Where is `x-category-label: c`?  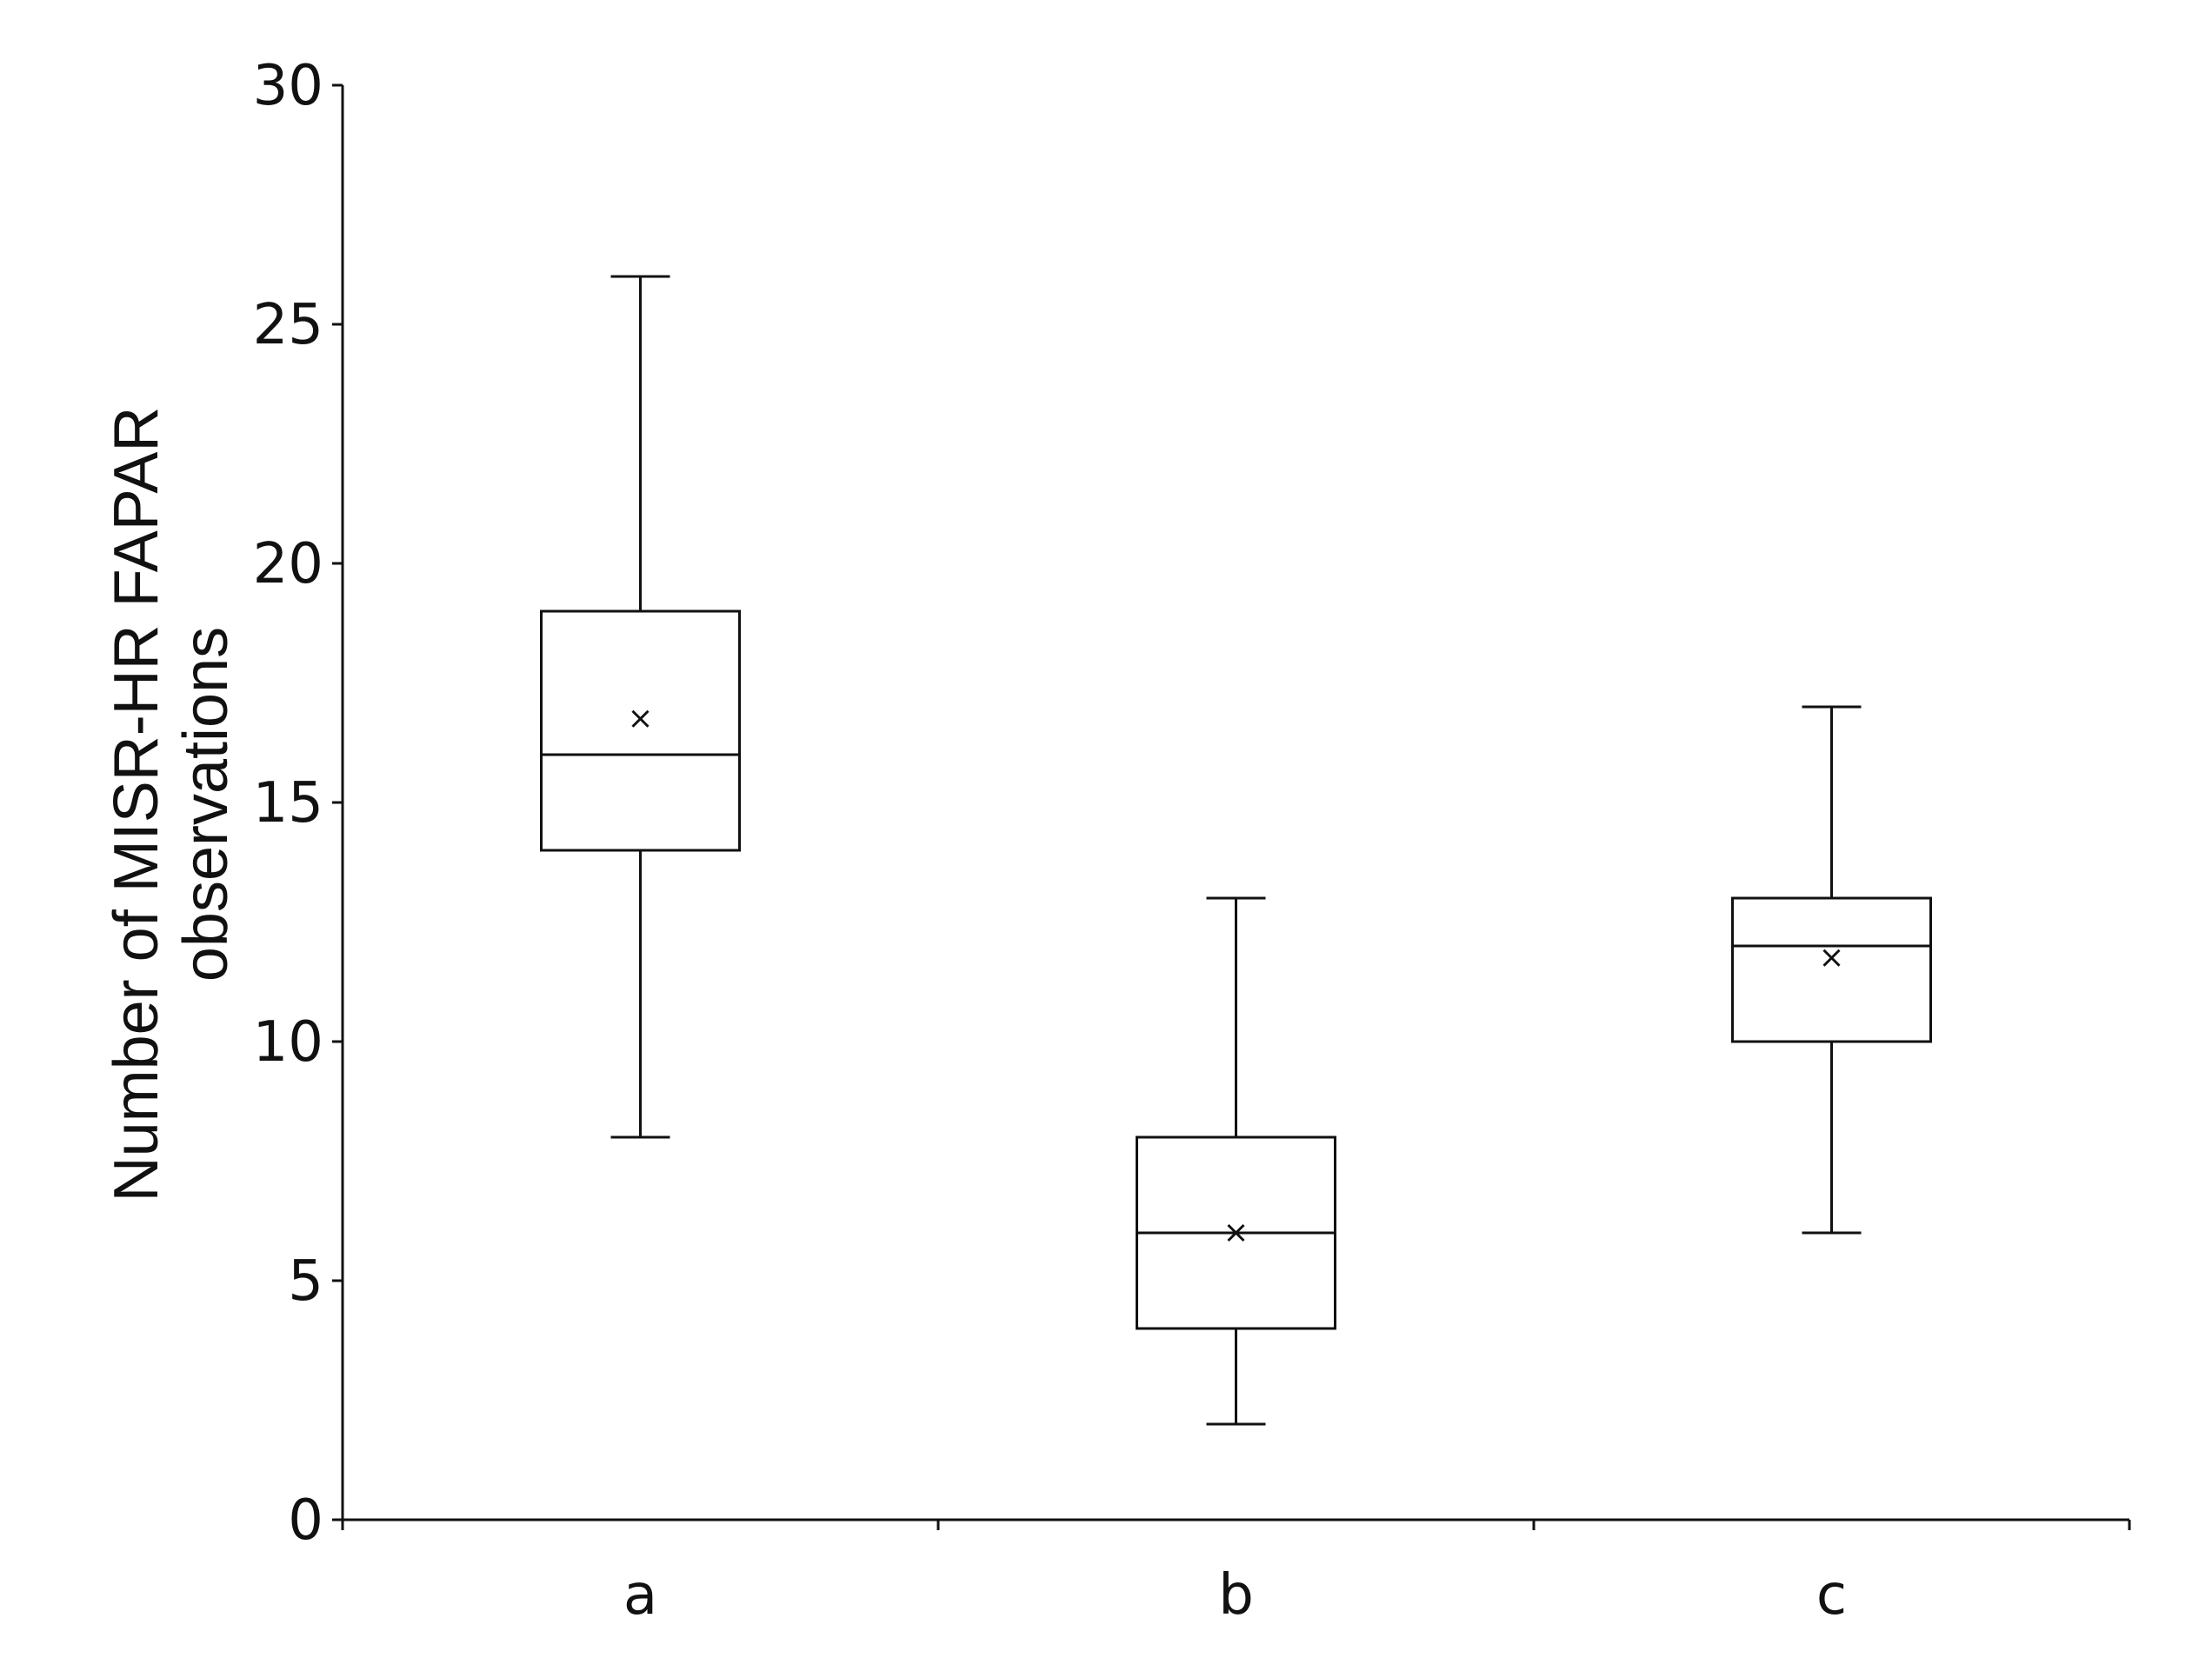 x-category-label: c is located at coordinates (1832, 1595).